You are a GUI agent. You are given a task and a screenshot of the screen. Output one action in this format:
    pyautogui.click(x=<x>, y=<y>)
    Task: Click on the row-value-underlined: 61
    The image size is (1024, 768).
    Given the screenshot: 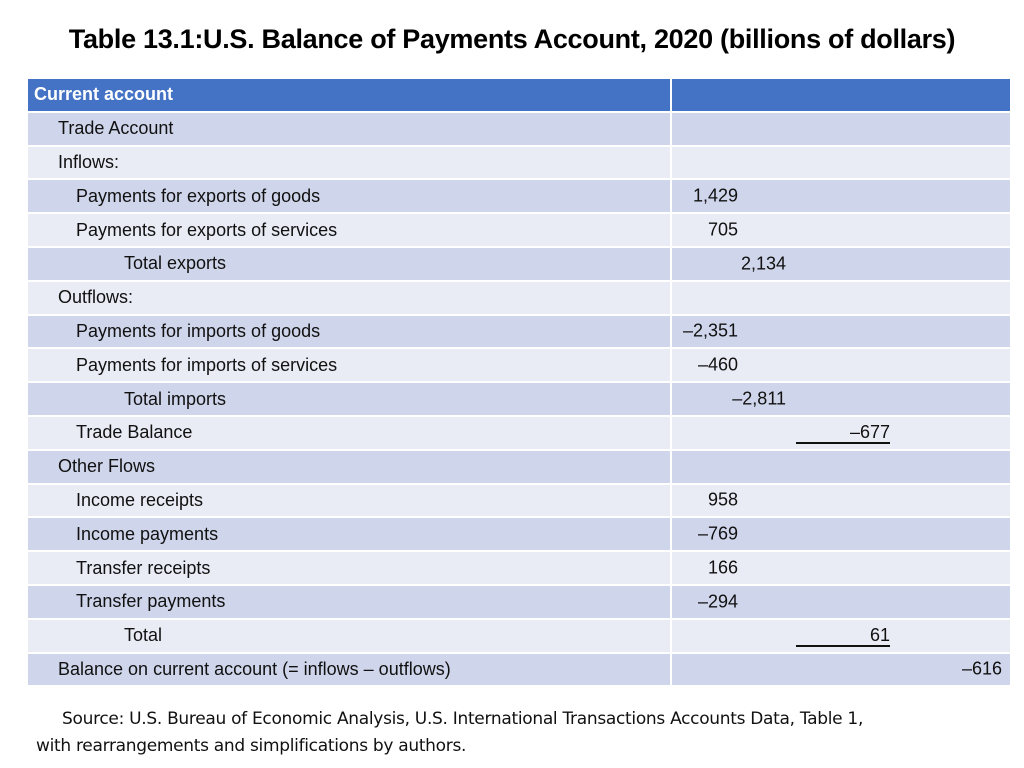 What is the action you would take?
    pyautogui.click(x=843, y=636)
    